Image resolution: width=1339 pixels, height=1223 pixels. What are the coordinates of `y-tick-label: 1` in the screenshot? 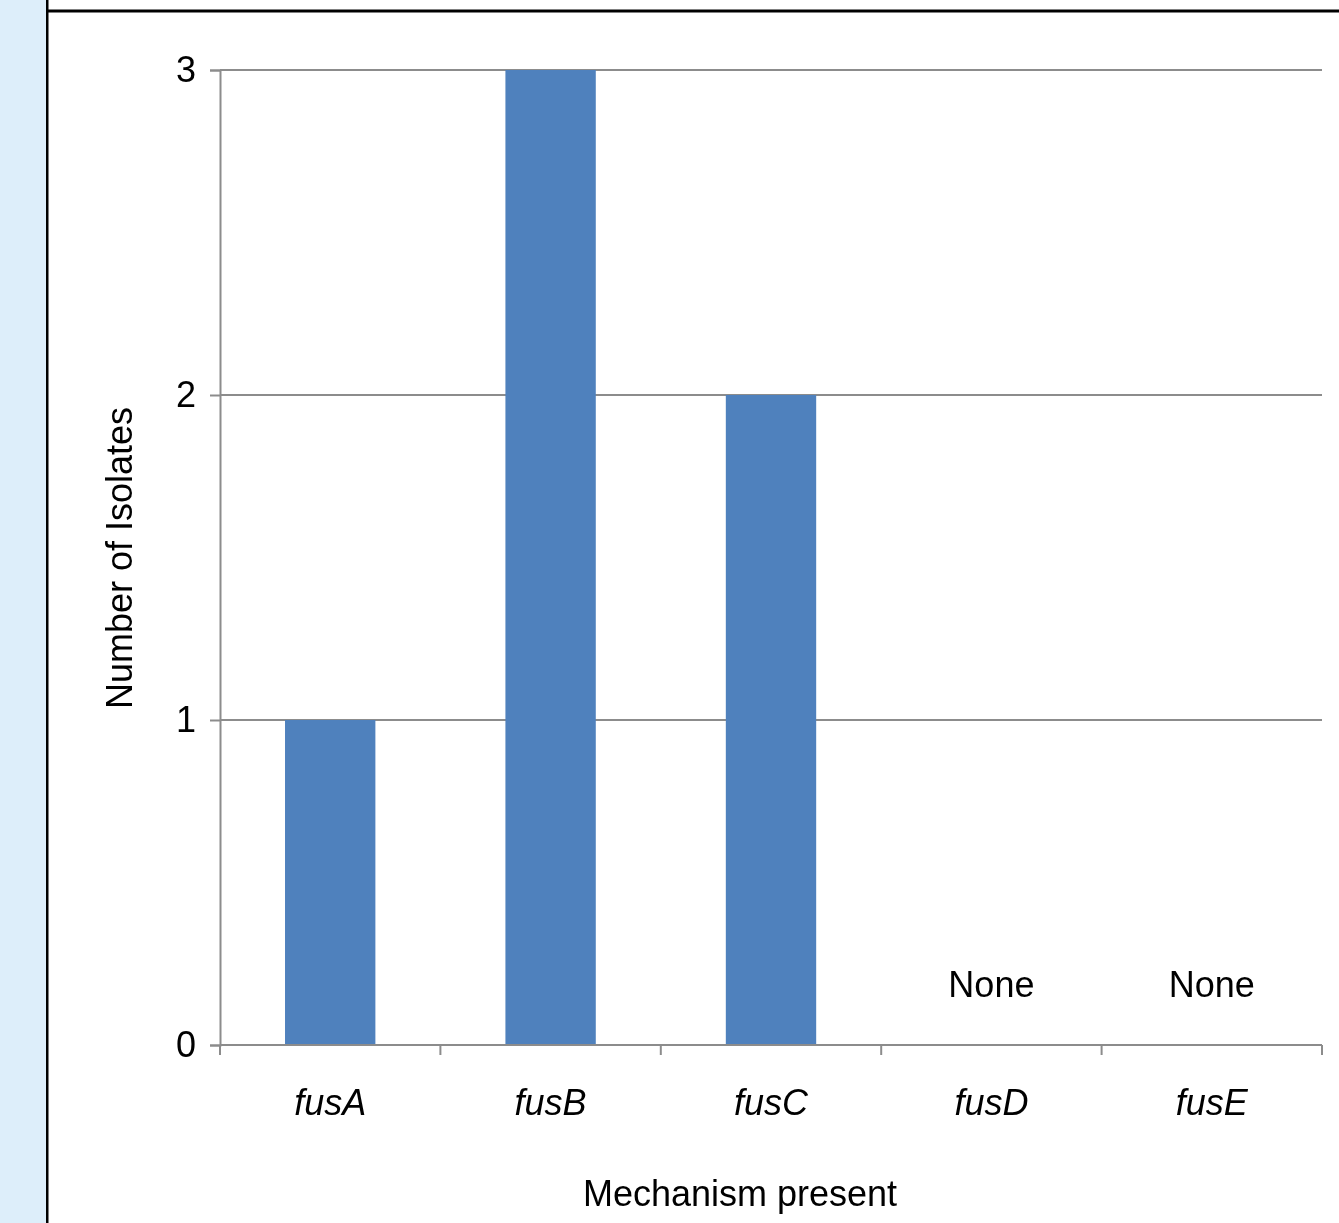 It's located at (185, 720).